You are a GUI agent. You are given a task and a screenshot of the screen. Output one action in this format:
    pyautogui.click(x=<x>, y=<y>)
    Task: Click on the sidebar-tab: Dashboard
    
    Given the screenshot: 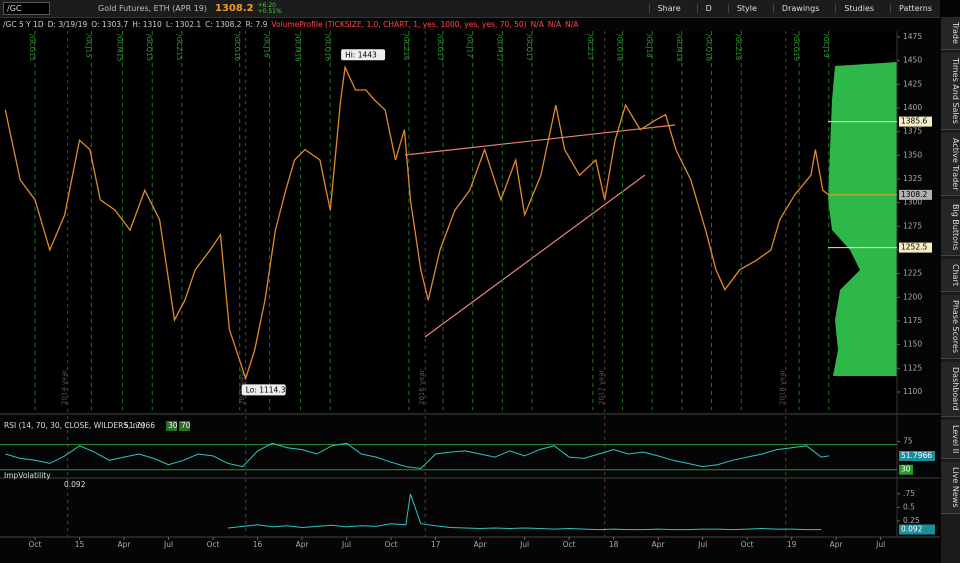 What is the action you would take?
    pyautogui.click(x=950, y=389)
    